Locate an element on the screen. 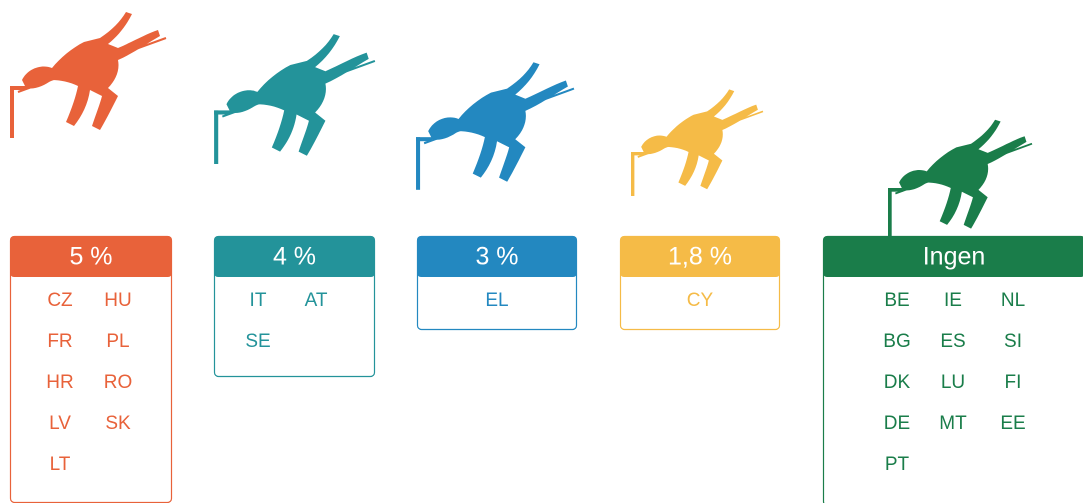 This screenshot has height=503, width=1083. country-code: FI is located at coordinates (1013, 382).